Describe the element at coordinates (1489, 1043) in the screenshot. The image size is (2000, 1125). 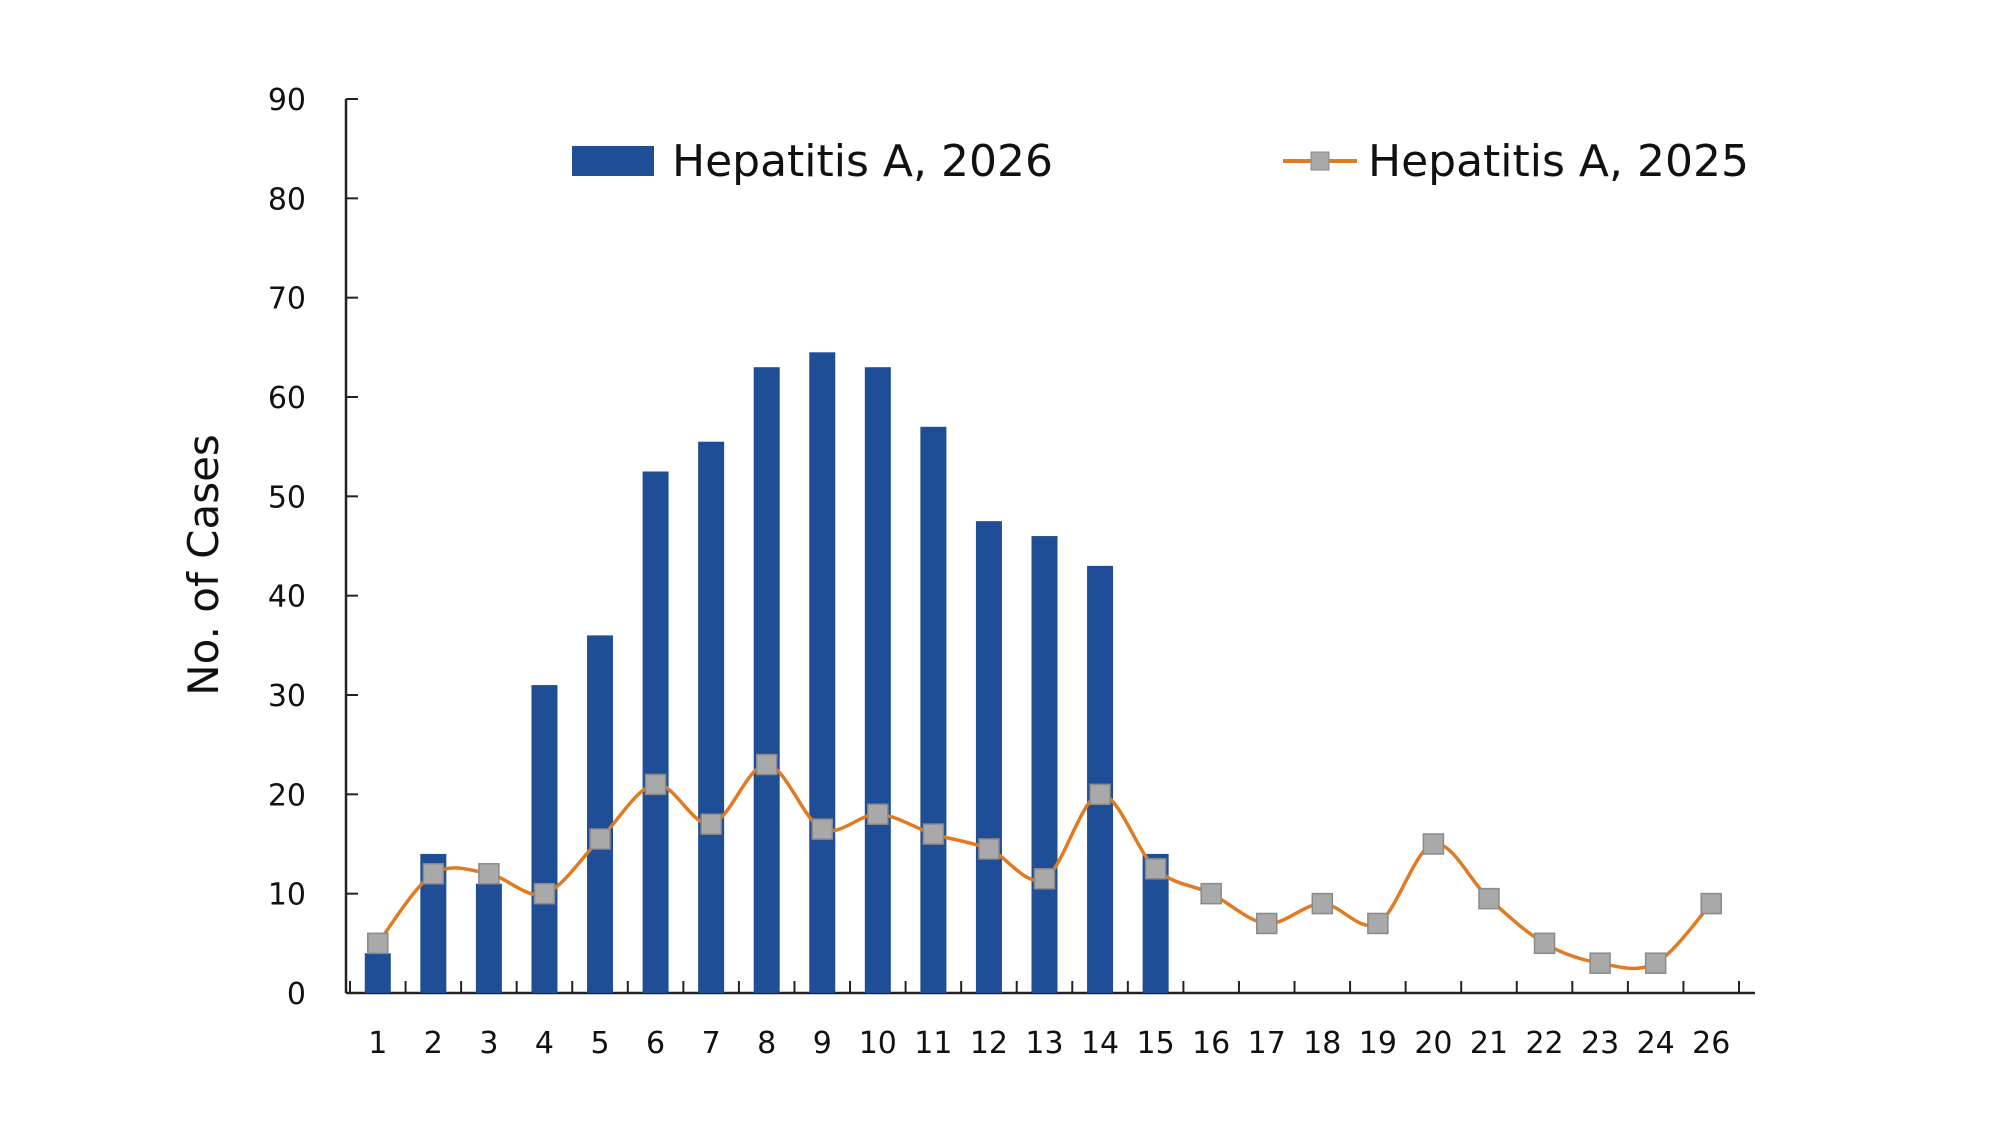
I see `x-tick-label: 21` at that location.